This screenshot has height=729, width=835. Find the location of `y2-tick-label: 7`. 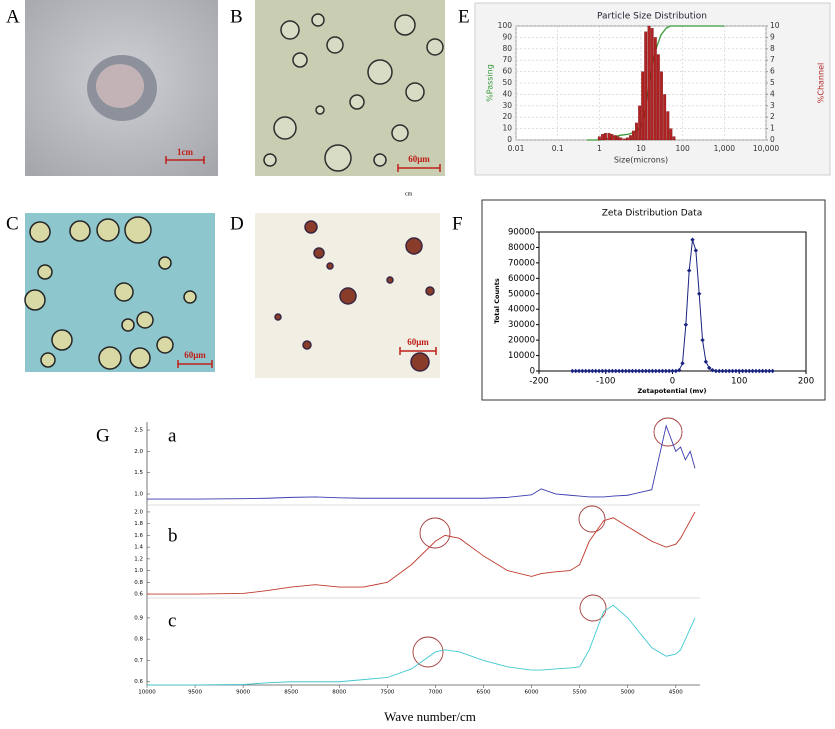

y2-tick-label: 7 is located at coordinates (772, 59).